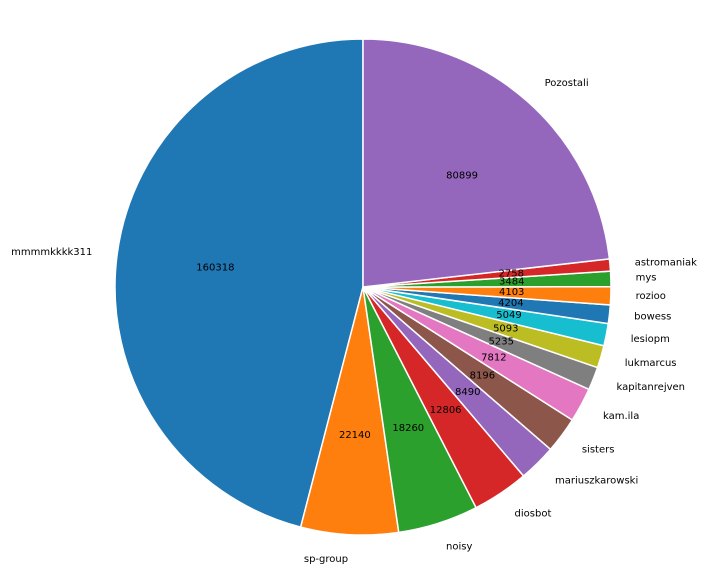 Image resolution: width=720 pixels, height=576 pixels. Describe the element at coordinates (511, 282) in the screenshot. I see `slice-value-mys: 3484` at that location.